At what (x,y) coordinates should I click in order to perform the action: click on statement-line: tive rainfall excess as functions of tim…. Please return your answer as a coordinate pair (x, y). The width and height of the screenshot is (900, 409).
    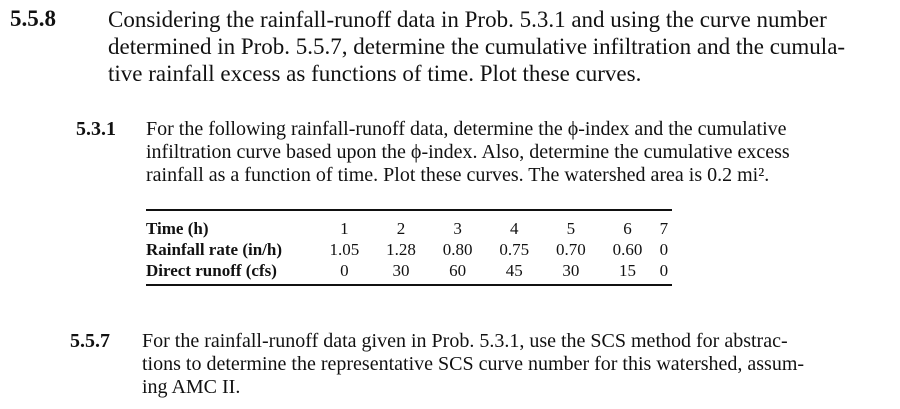
    Looking at the image, I should click on (375, 74).